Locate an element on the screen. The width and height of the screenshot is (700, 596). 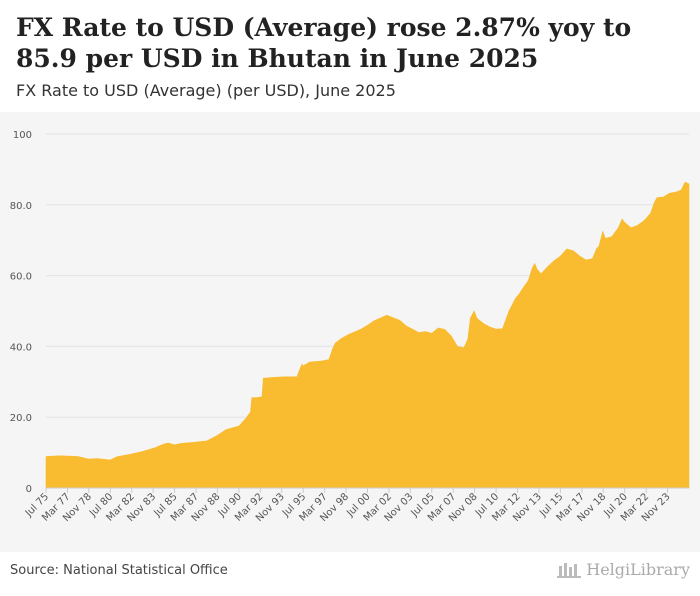
y-tick-label: 60.0 is located at coordinates (21, 277).